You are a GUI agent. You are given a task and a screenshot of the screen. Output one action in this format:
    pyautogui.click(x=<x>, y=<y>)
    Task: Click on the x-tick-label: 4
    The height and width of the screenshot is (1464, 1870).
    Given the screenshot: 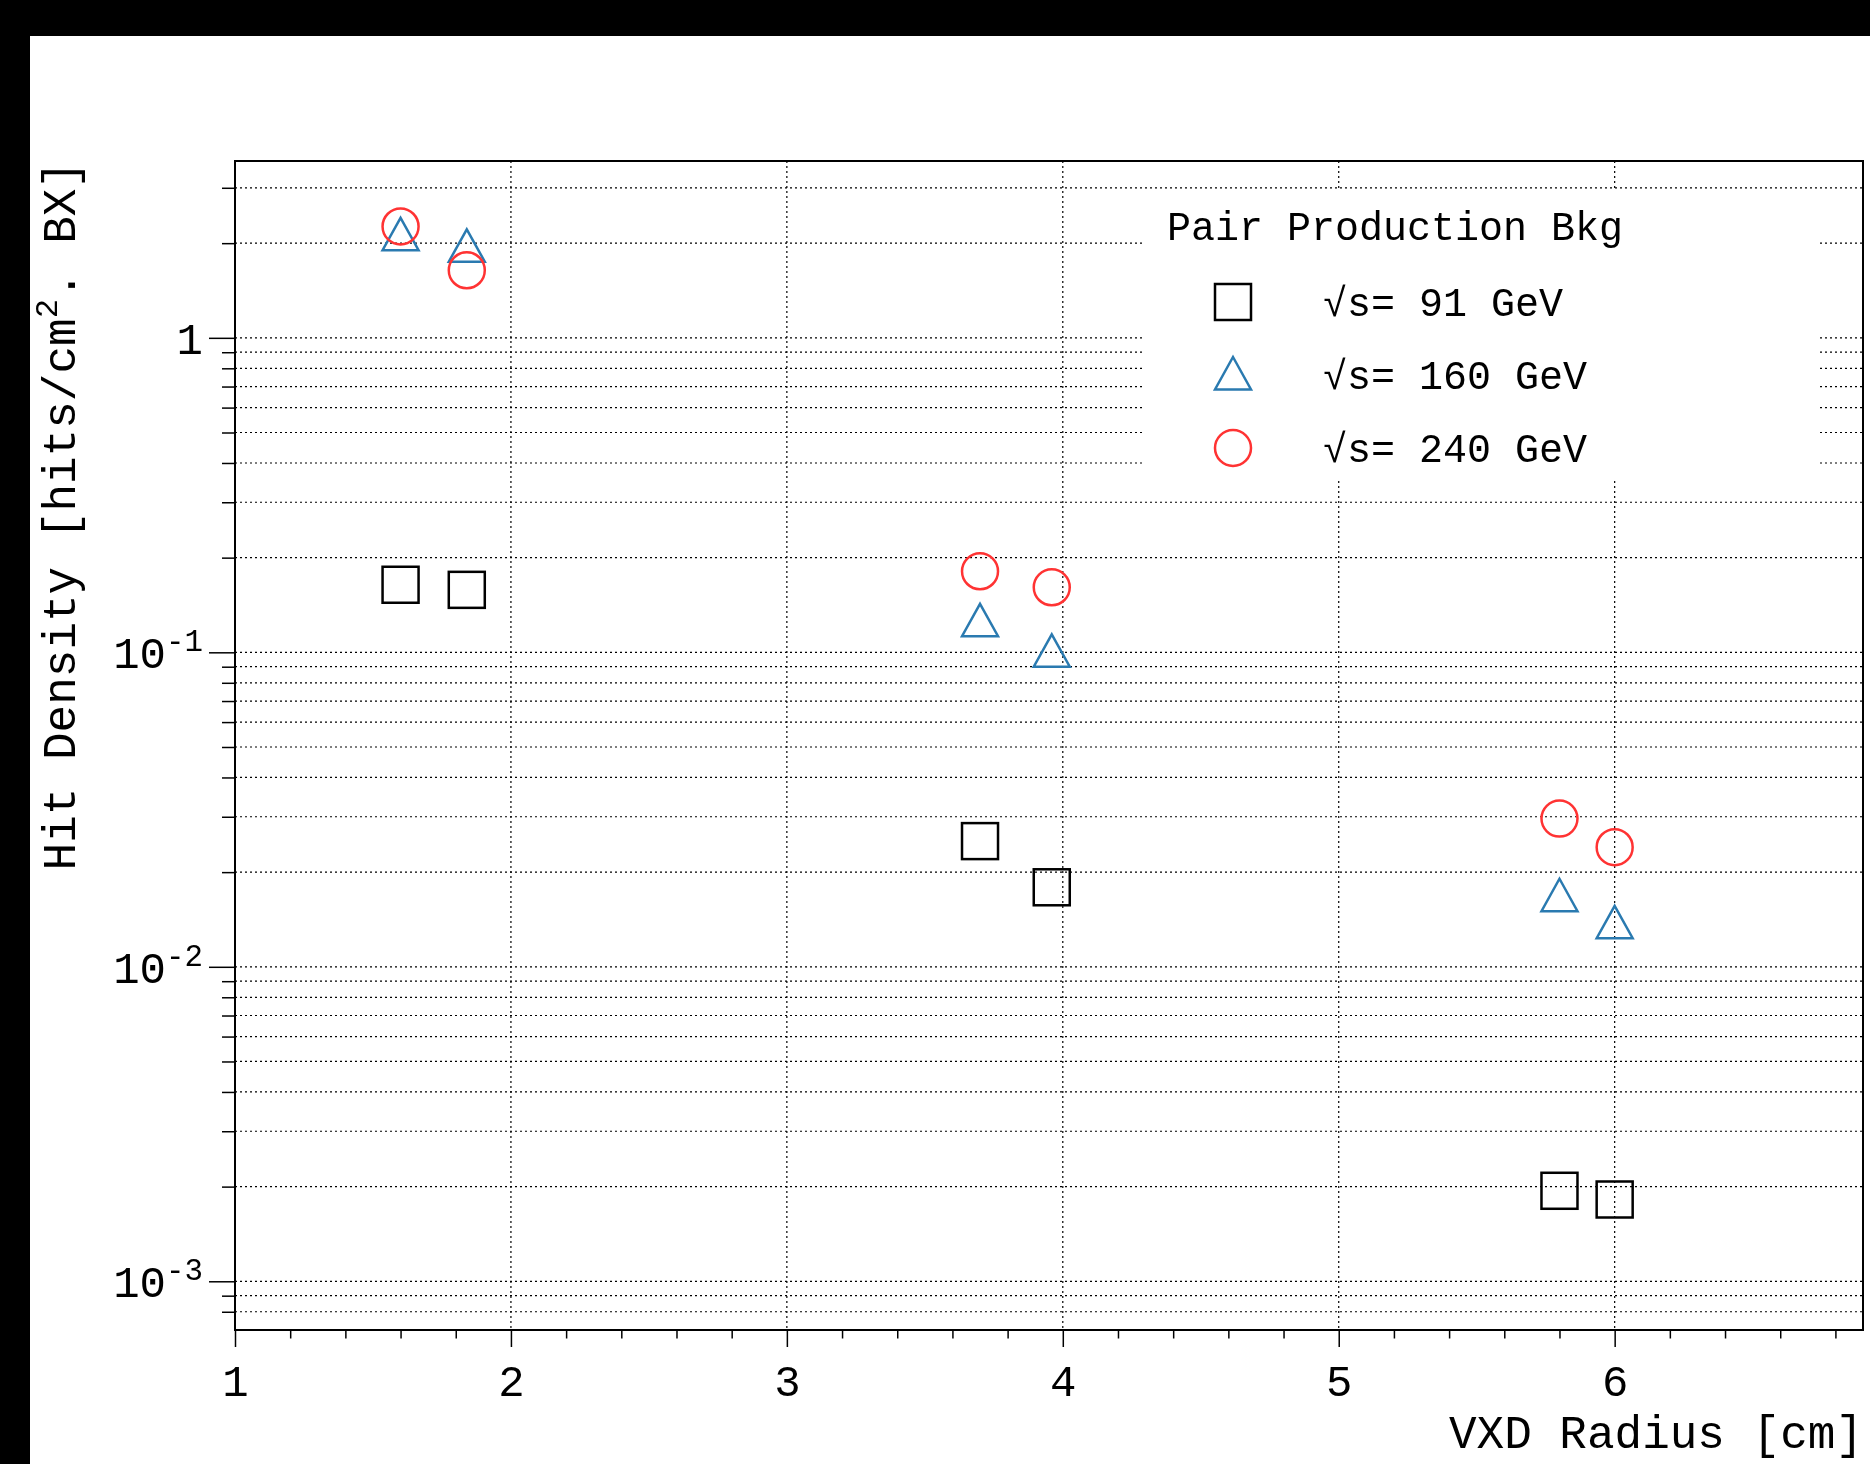 What is the action you would take?
    pyautogui.click(x=1063, y=1384)
    